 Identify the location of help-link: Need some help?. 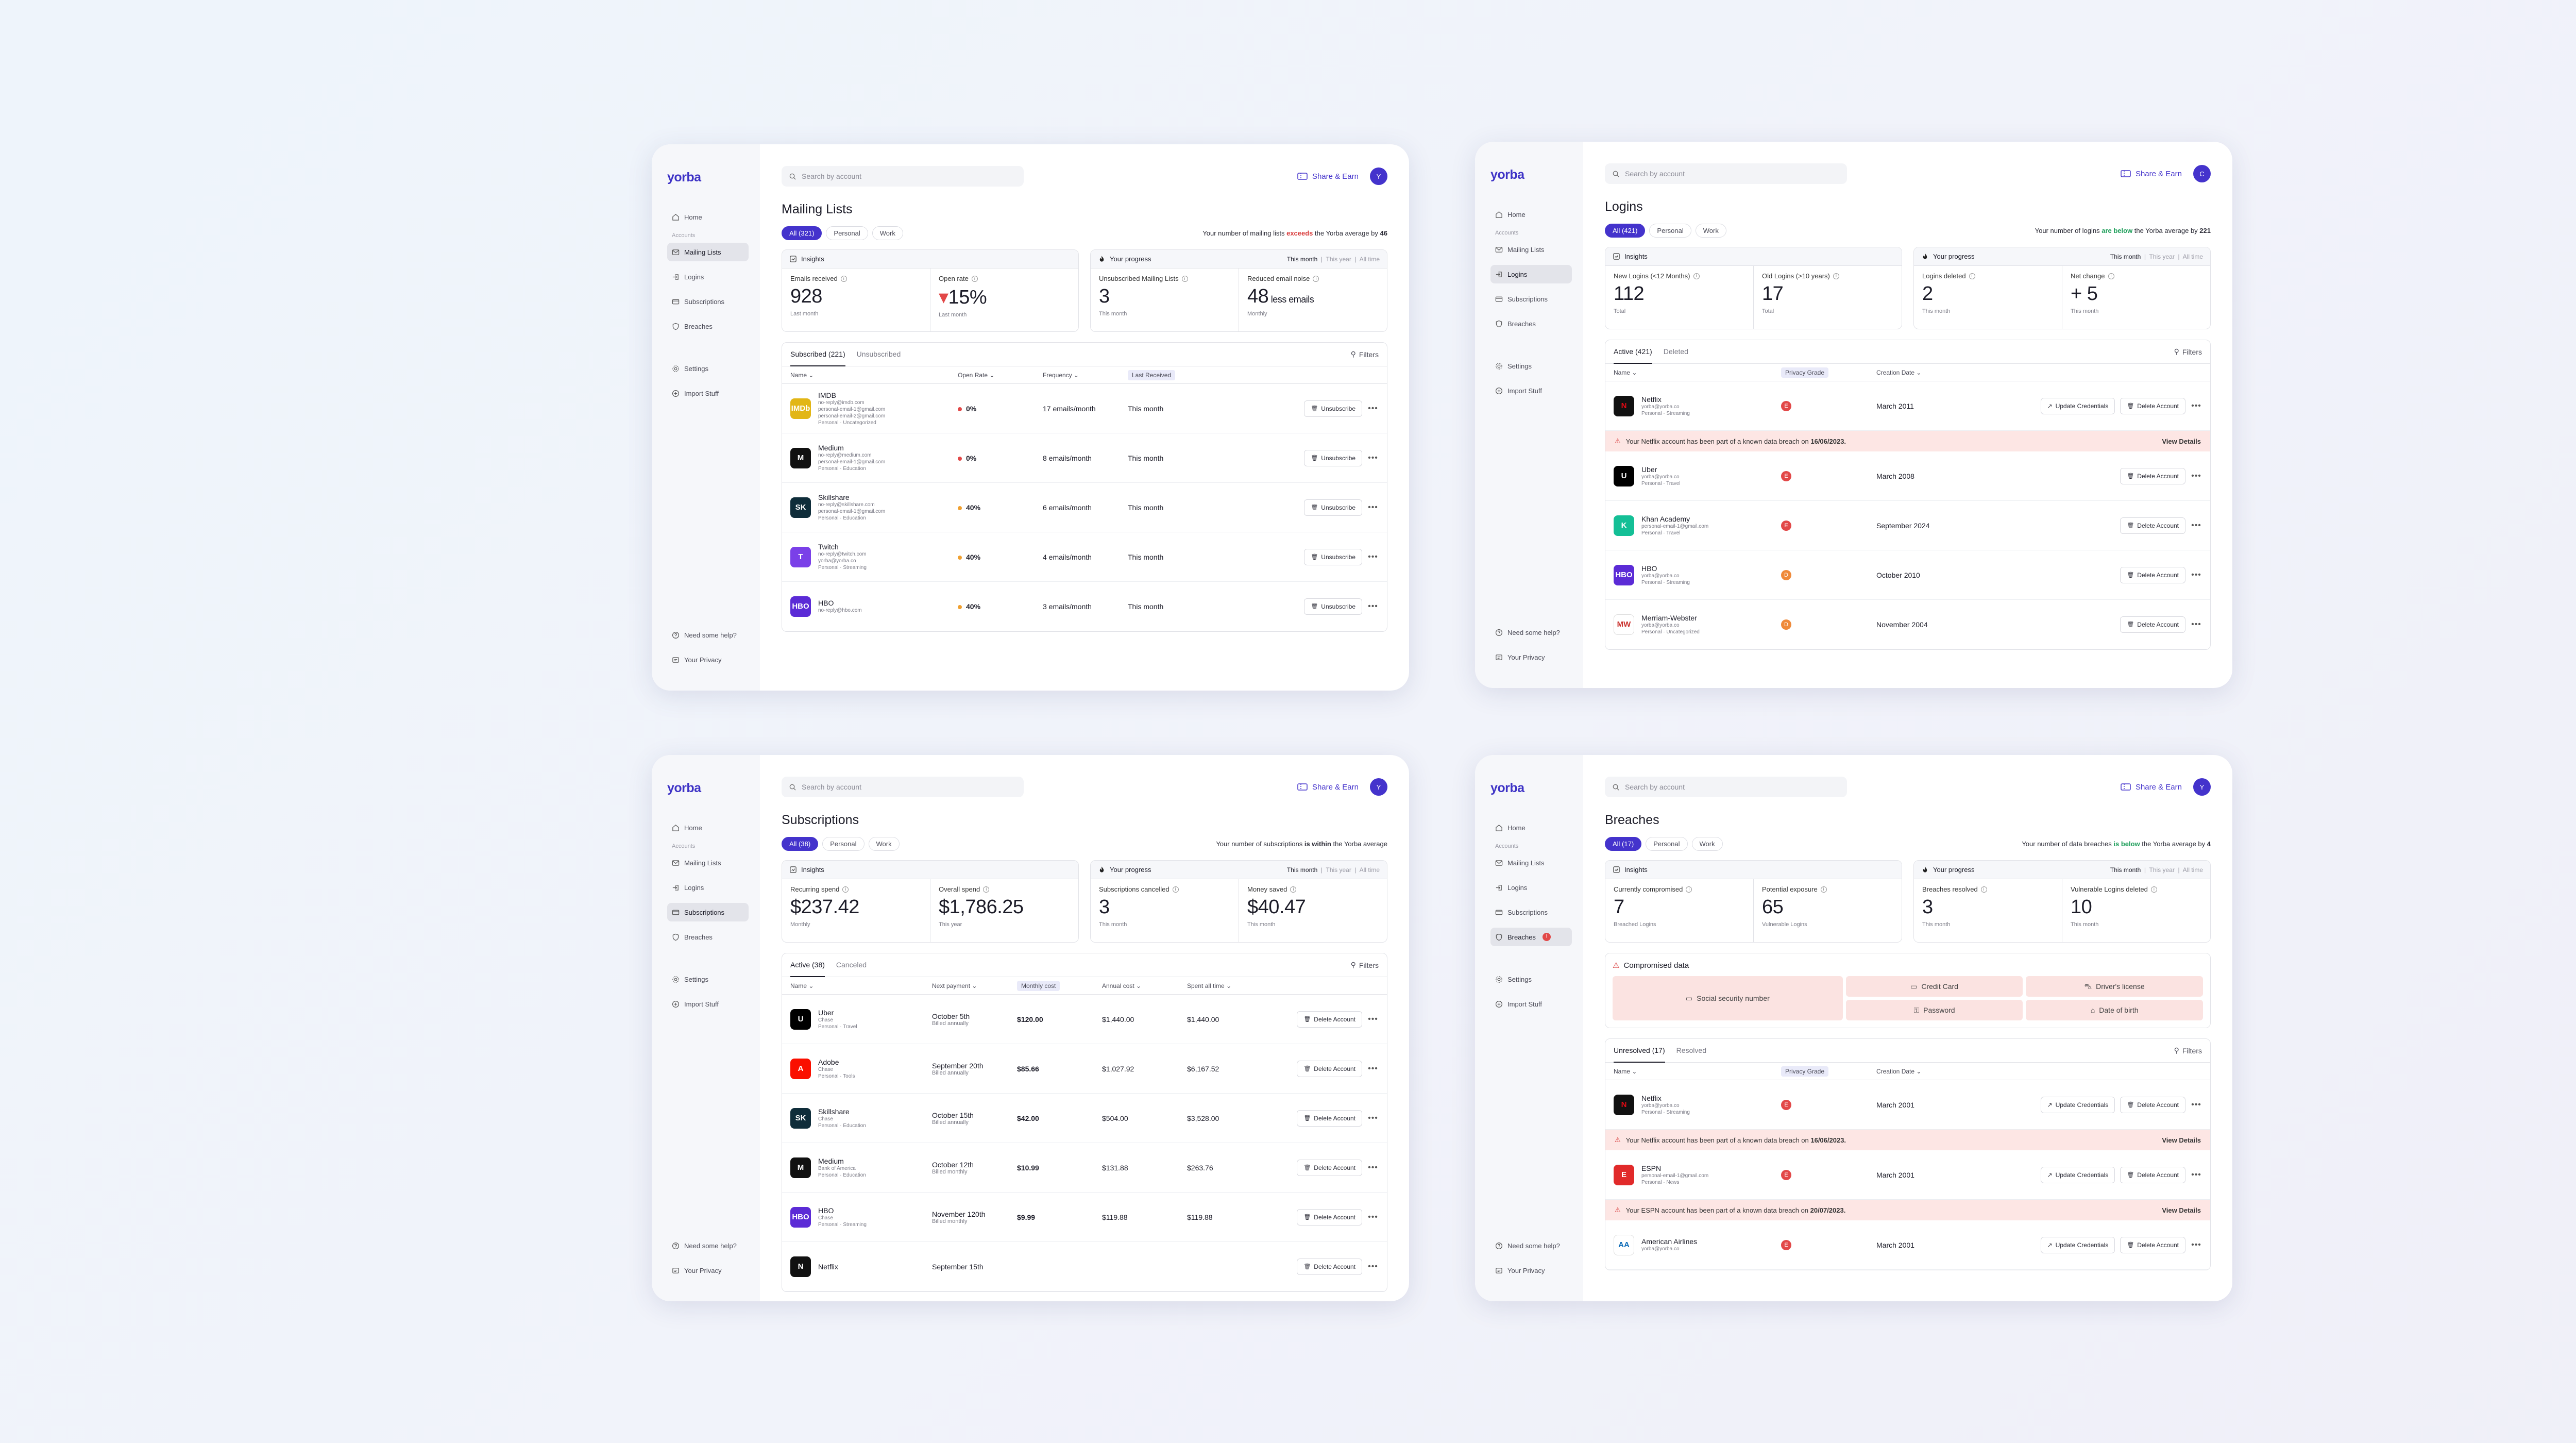
(708, 635).